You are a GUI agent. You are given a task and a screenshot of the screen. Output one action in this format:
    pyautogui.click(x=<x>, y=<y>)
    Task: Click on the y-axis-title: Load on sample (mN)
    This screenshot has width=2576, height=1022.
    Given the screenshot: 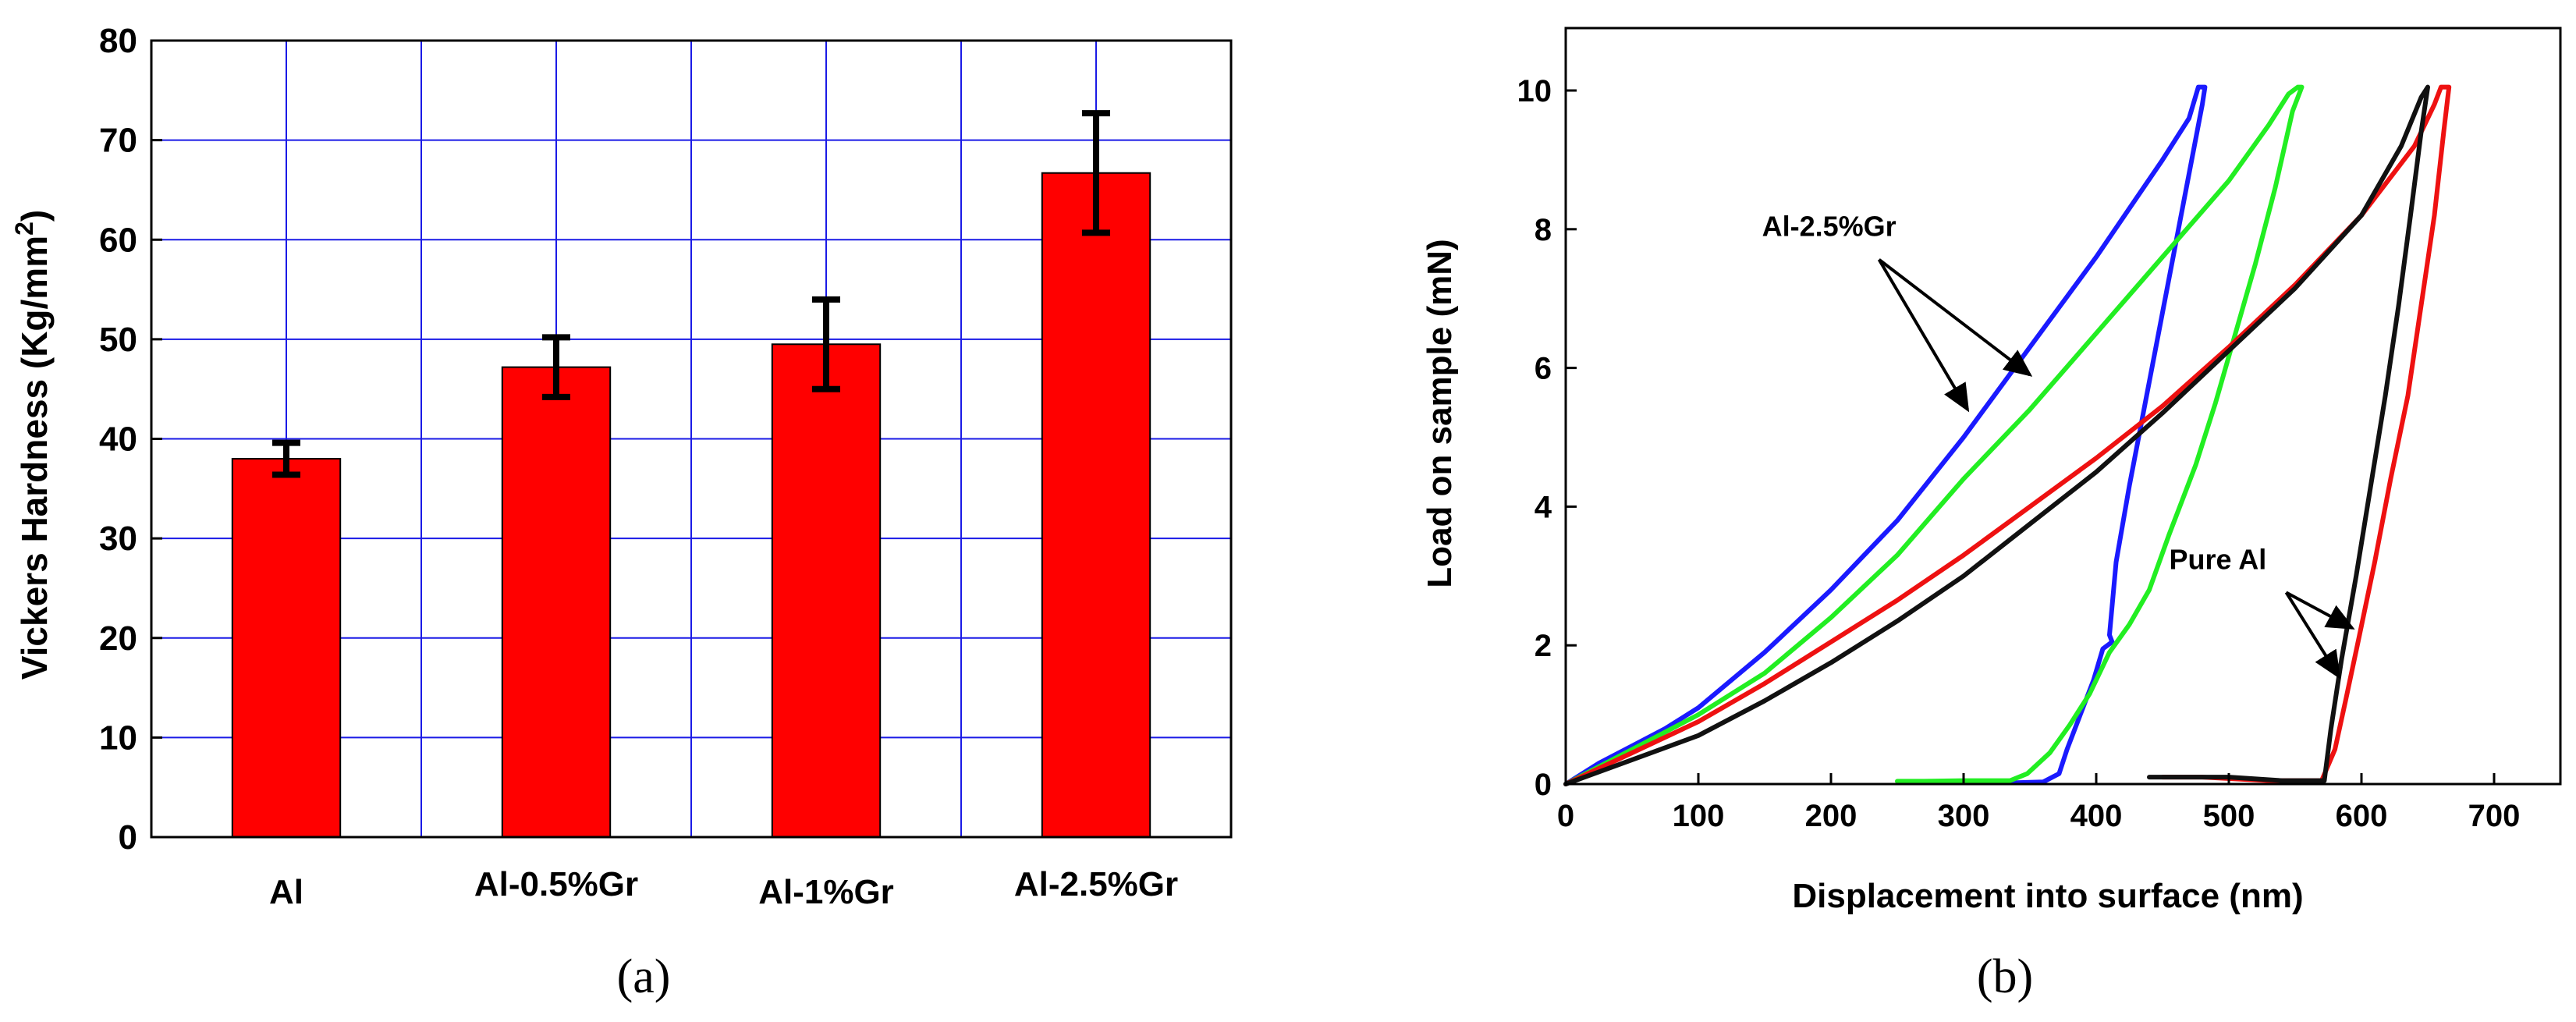 What is the action you would take?
    pyautogui.click(x=1440, y=413)
    